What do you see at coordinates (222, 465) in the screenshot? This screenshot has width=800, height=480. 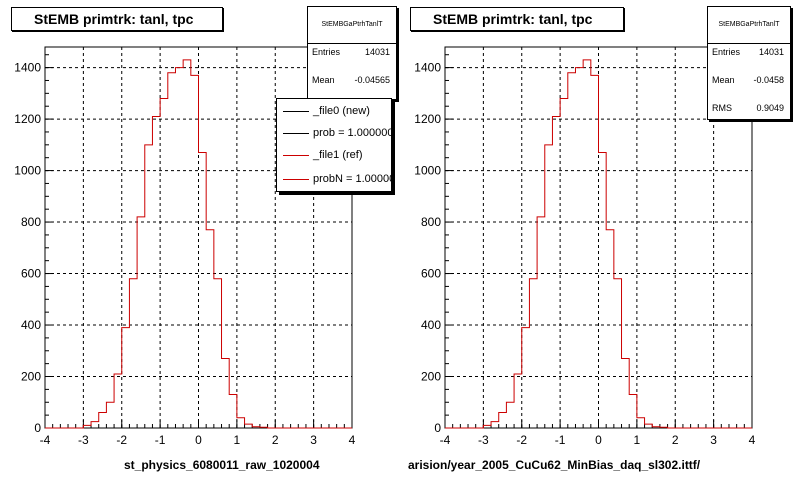 I see `x-axis-title: st_physics_6080011_raw_1020004` at bounding box center [222, 465].